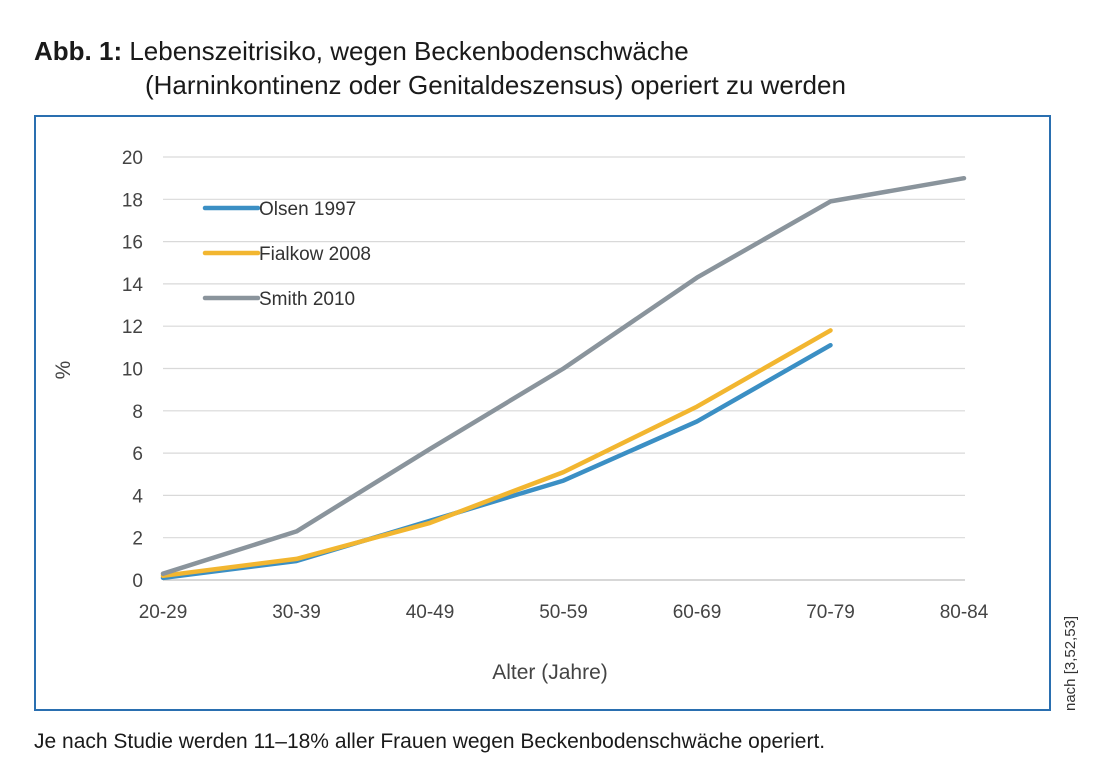 This screenshot has height=782, width=1100. I want to click on source-note: nach [3,52,53], so click(1070, 663).